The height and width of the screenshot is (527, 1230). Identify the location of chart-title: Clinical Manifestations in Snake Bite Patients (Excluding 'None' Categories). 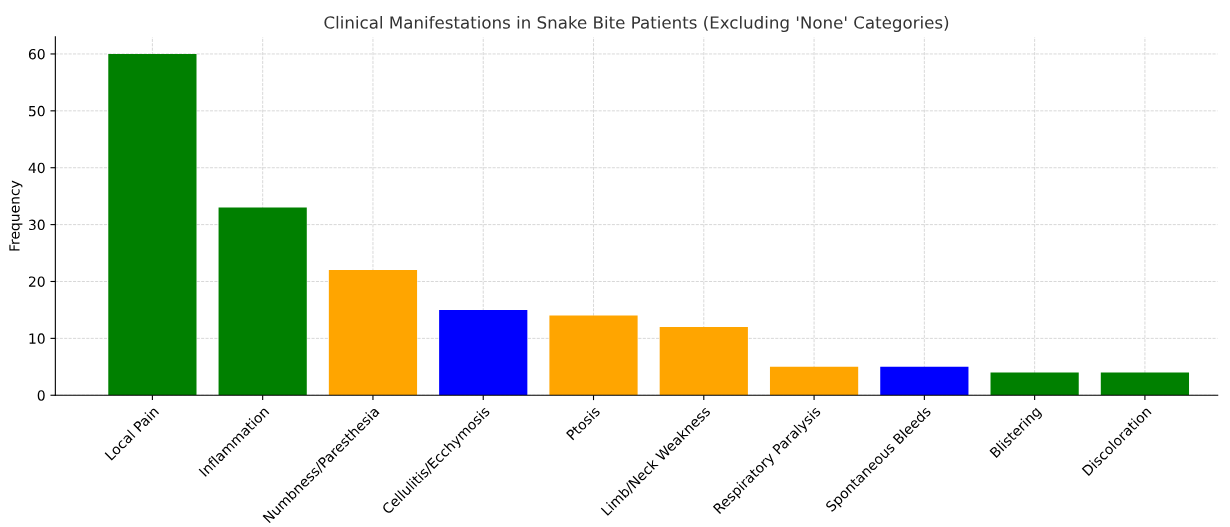
(636, 24).